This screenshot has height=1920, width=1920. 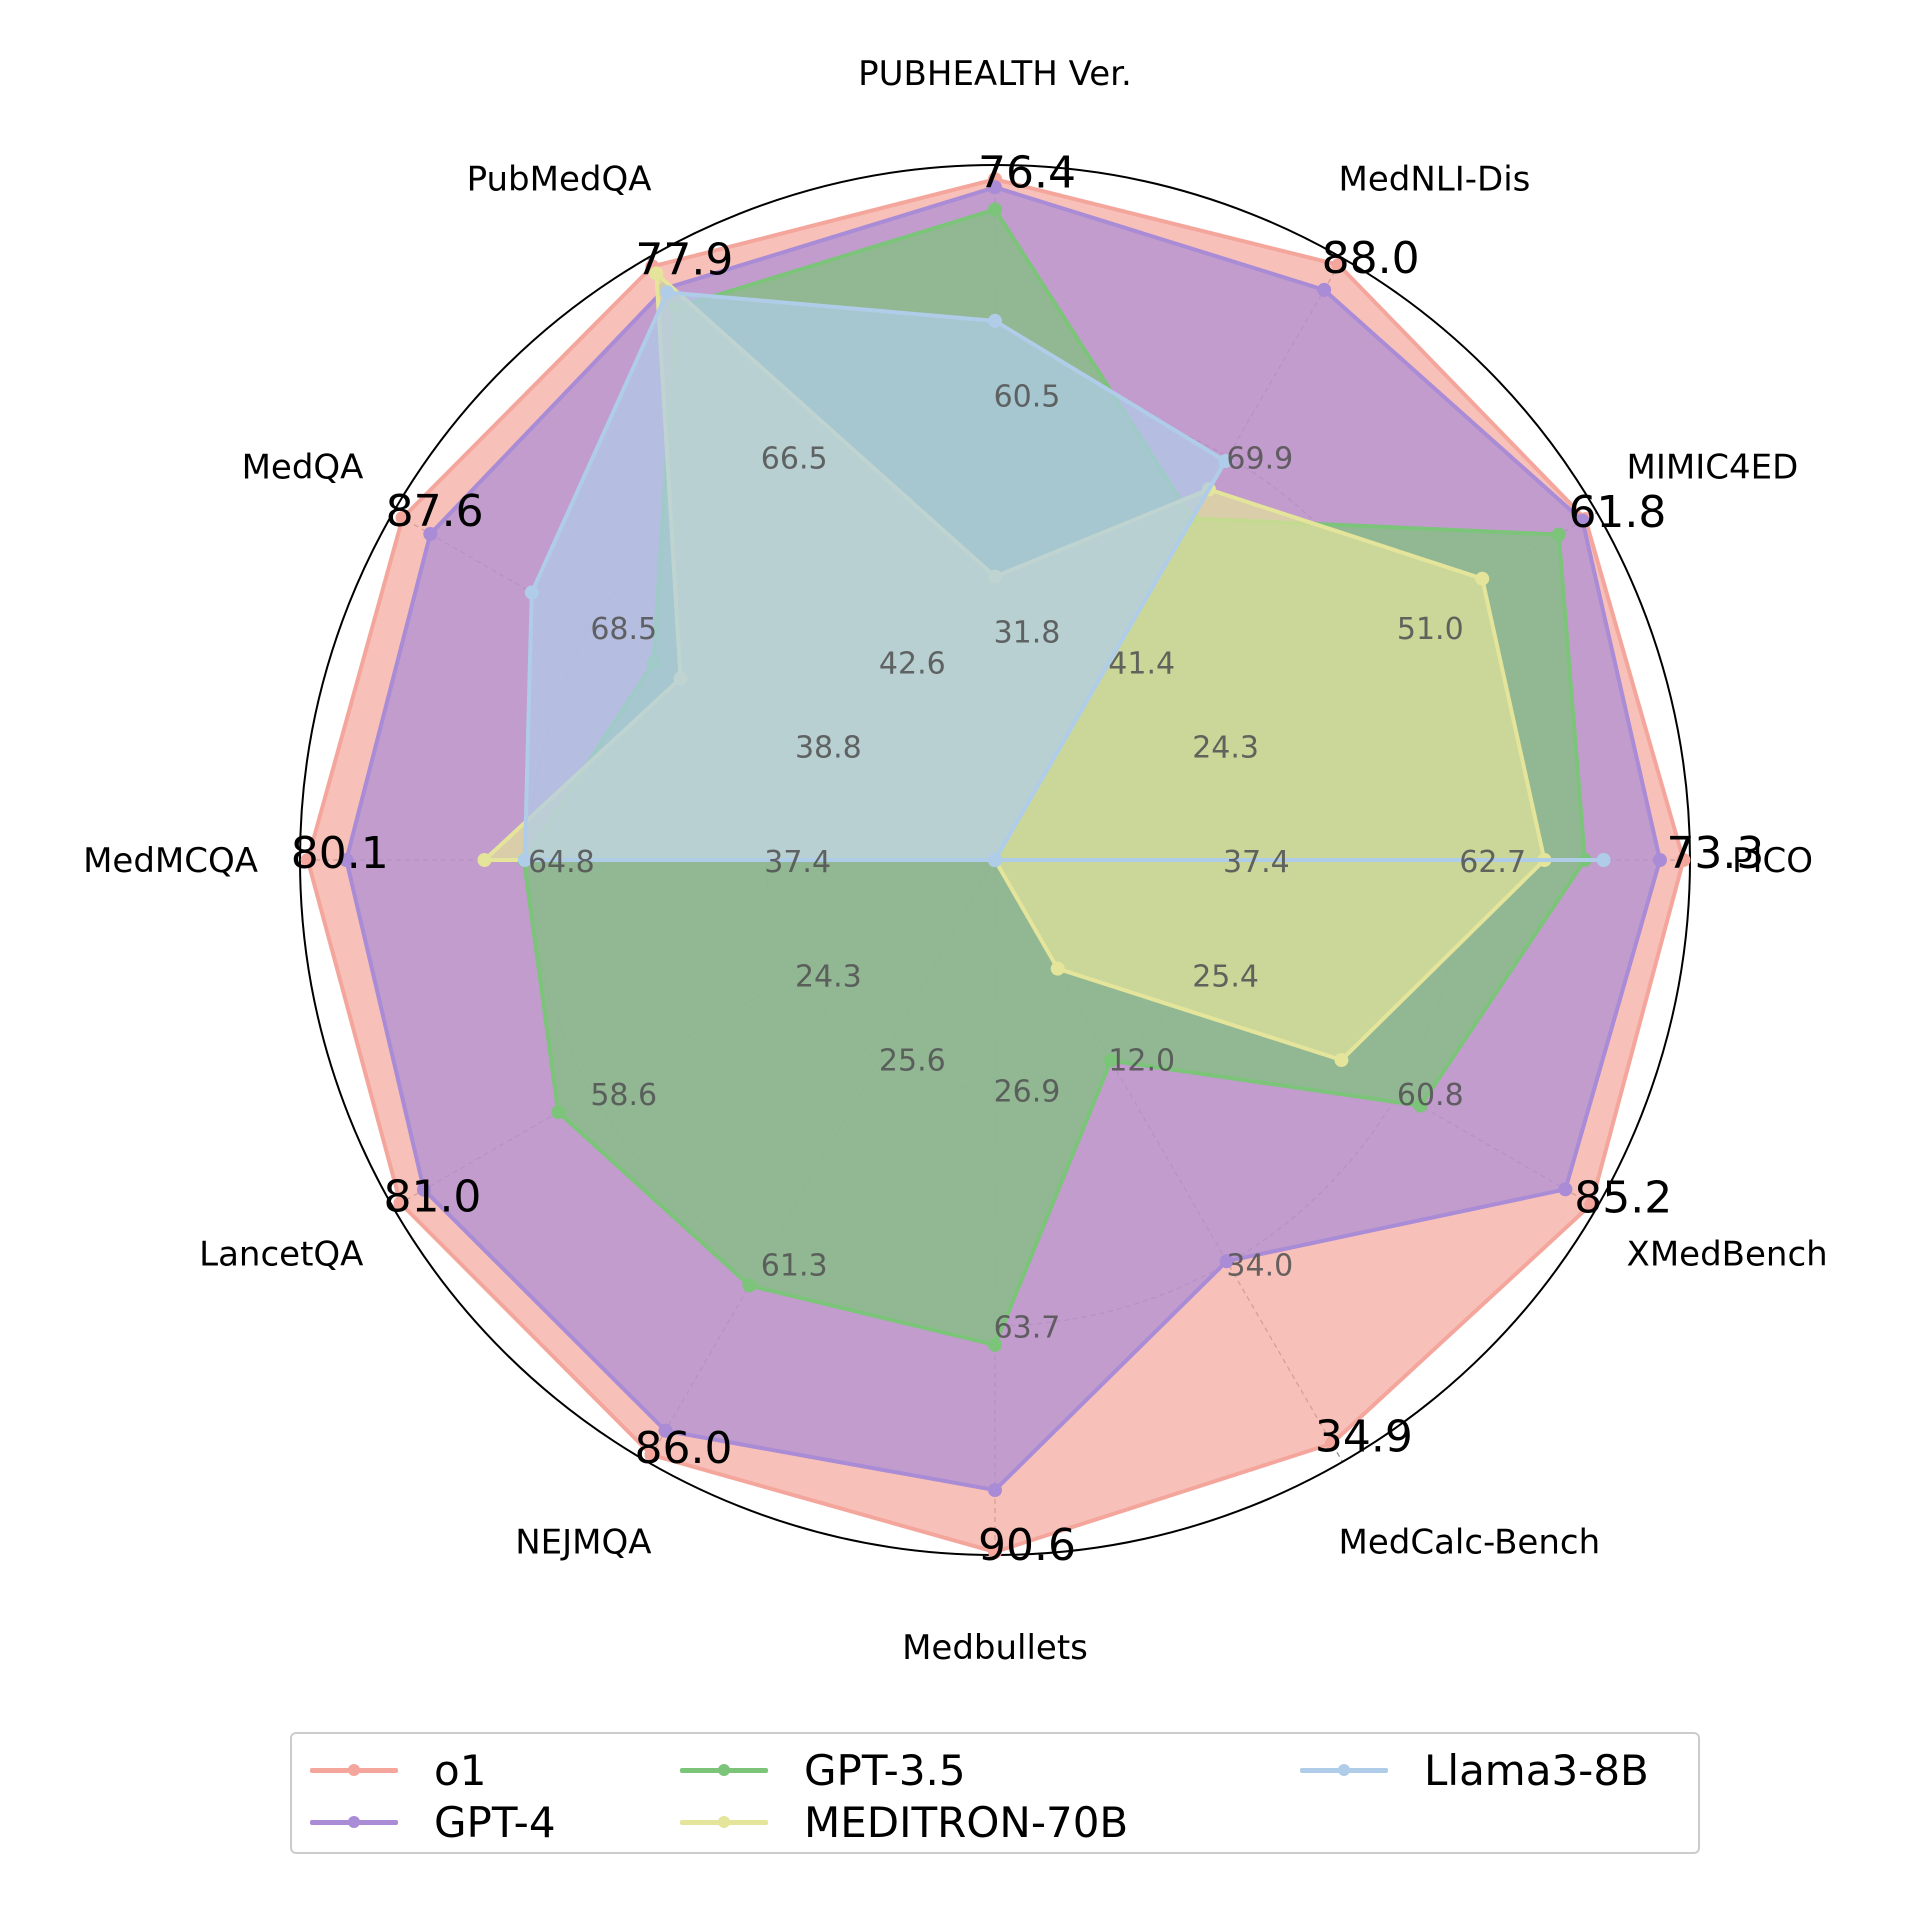 What do you see at coordinates (1617, 512) in the screenshot?
I see `value-label-max: 61.8` at bounding box center [1617, 512].